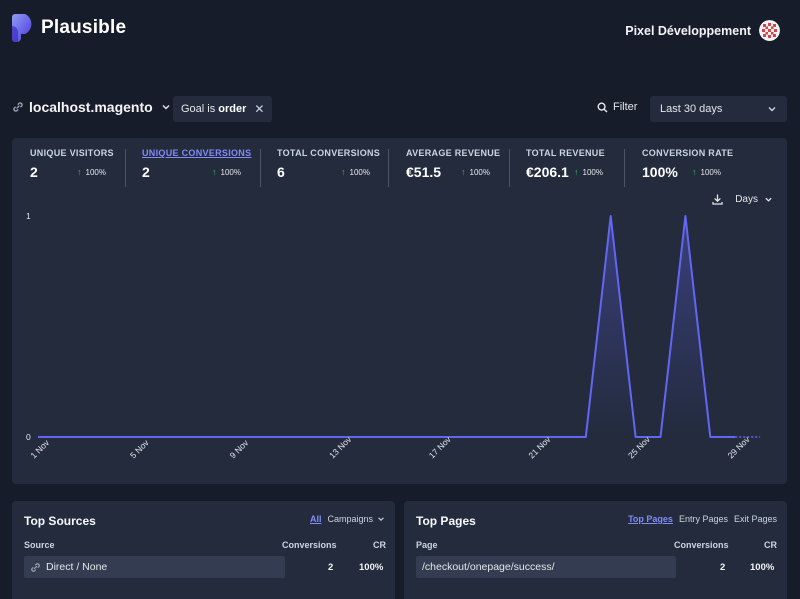  I want to click on period-select: Last 30 days, so click(718, 109).